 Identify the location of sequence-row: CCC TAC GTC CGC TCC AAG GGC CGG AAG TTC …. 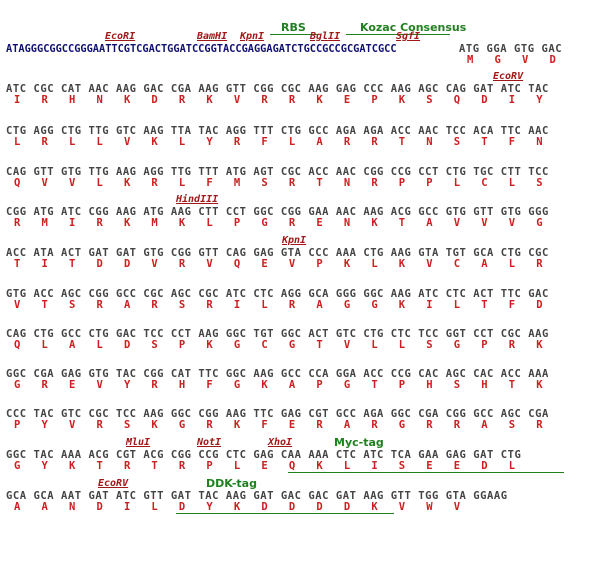
(277, 414).